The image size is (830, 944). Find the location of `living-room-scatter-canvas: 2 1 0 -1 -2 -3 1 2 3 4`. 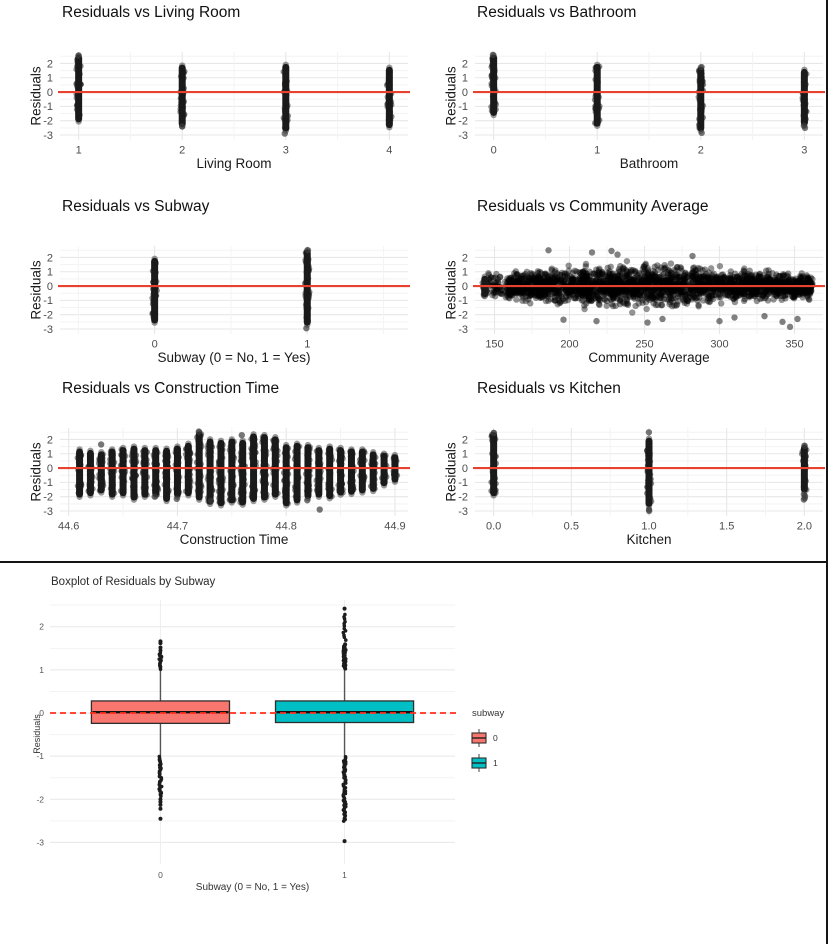

living-room-scatter-canvas: 2 1 0 -1 -2 -3 1 2 3 4 is located at coordinates (226, 104).